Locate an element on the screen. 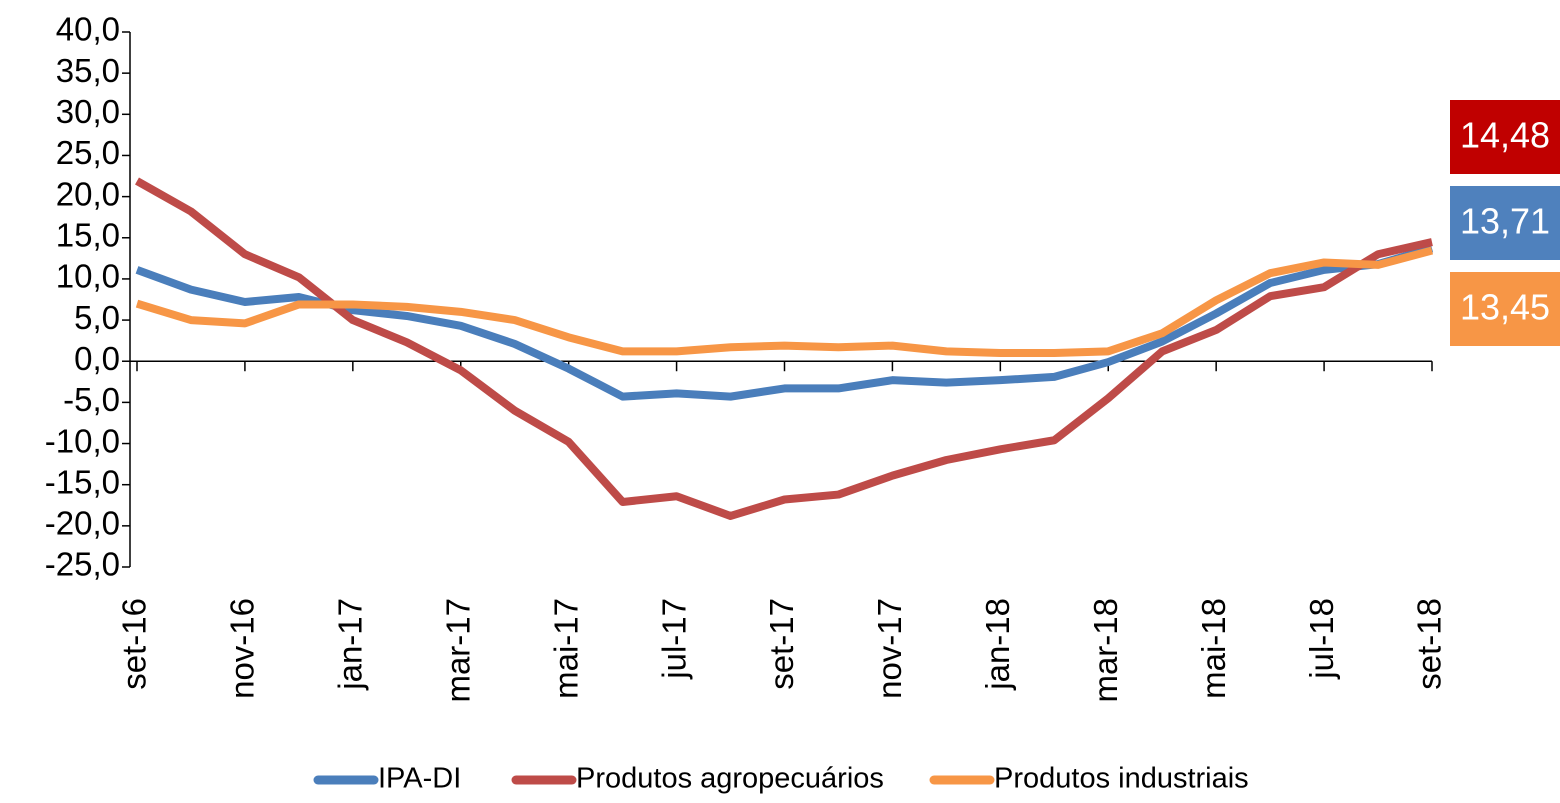  y-tick-label: -25,0 is located at coordinates (82, 564).